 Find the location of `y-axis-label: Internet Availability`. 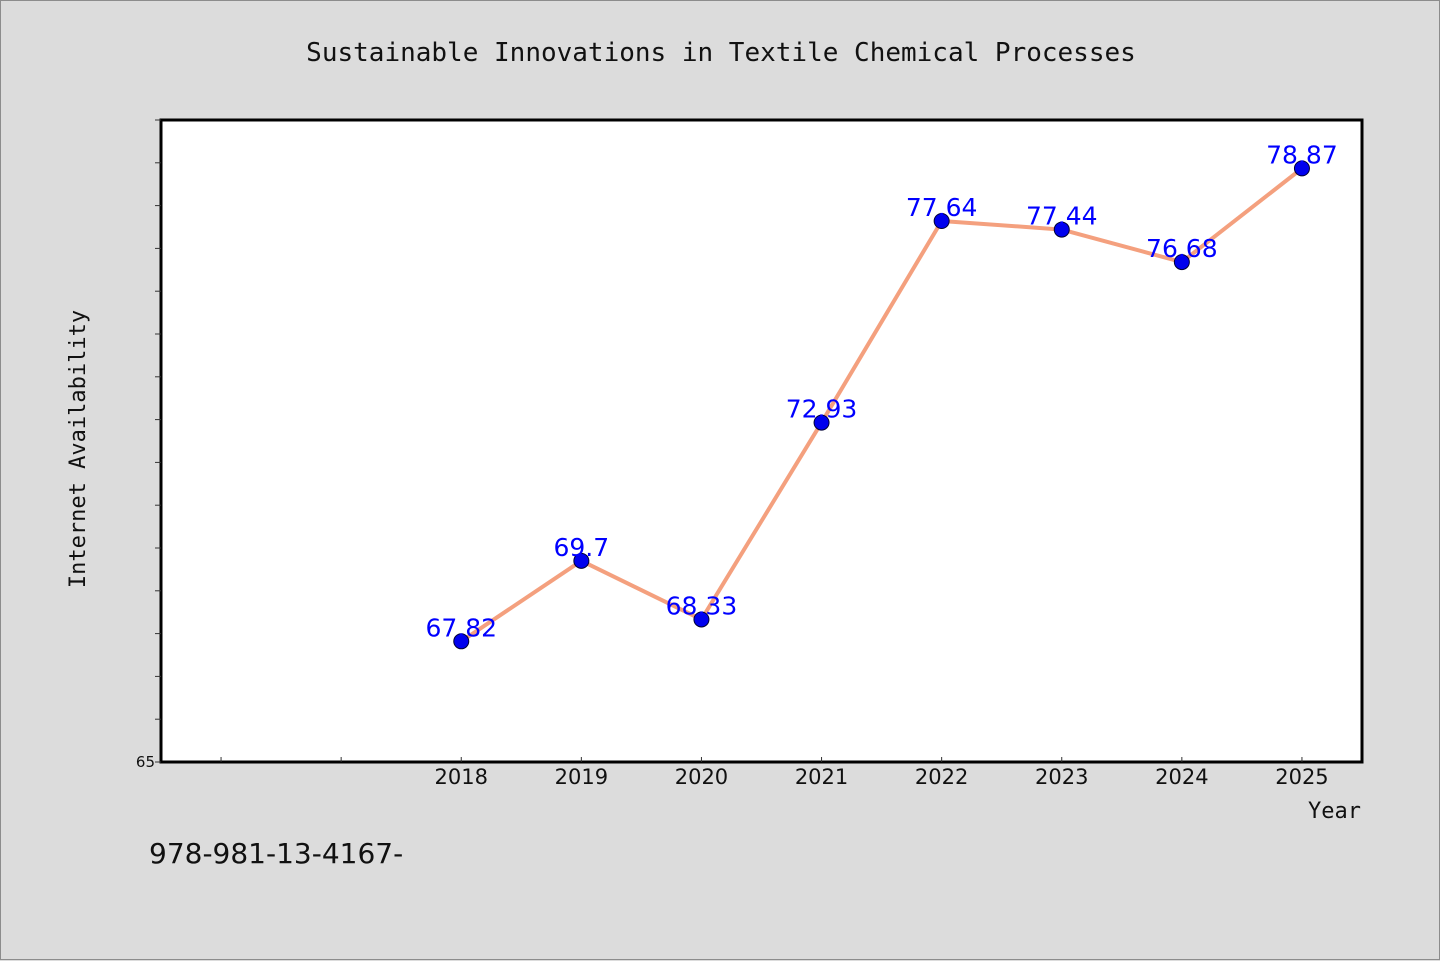

y-axis-label: Internet Availability is located at coordinates (78, 449).